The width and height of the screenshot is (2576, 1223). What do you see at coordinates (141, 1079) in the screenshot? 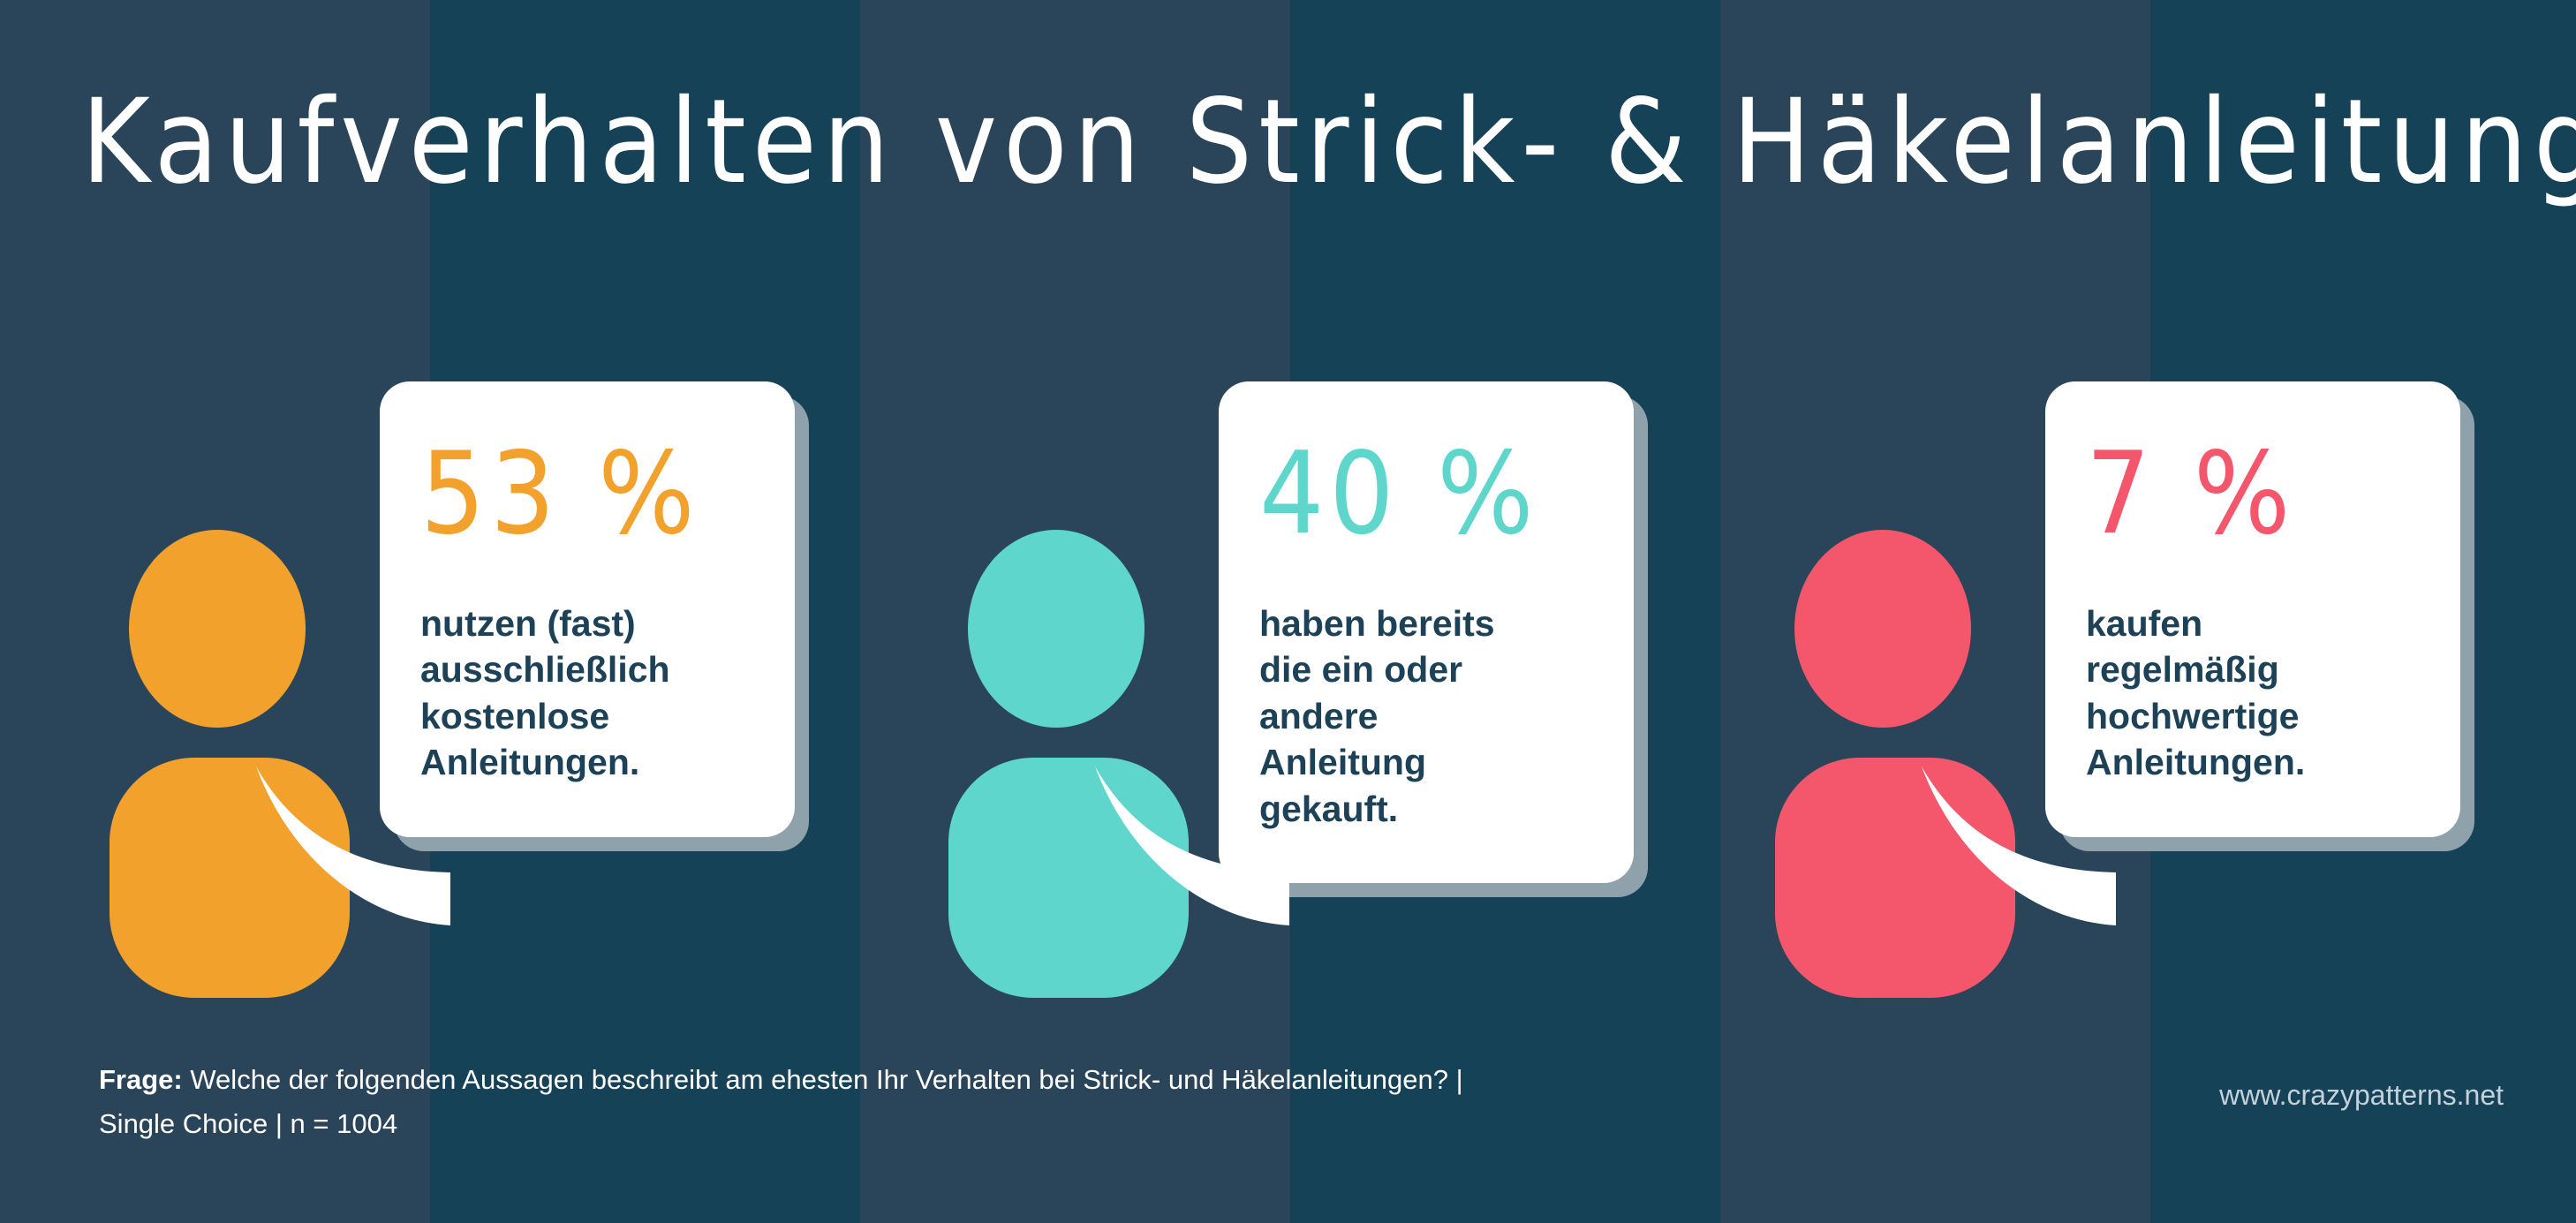
I see `footer-question-label: Frage:` at bounding box center [141, 1079].